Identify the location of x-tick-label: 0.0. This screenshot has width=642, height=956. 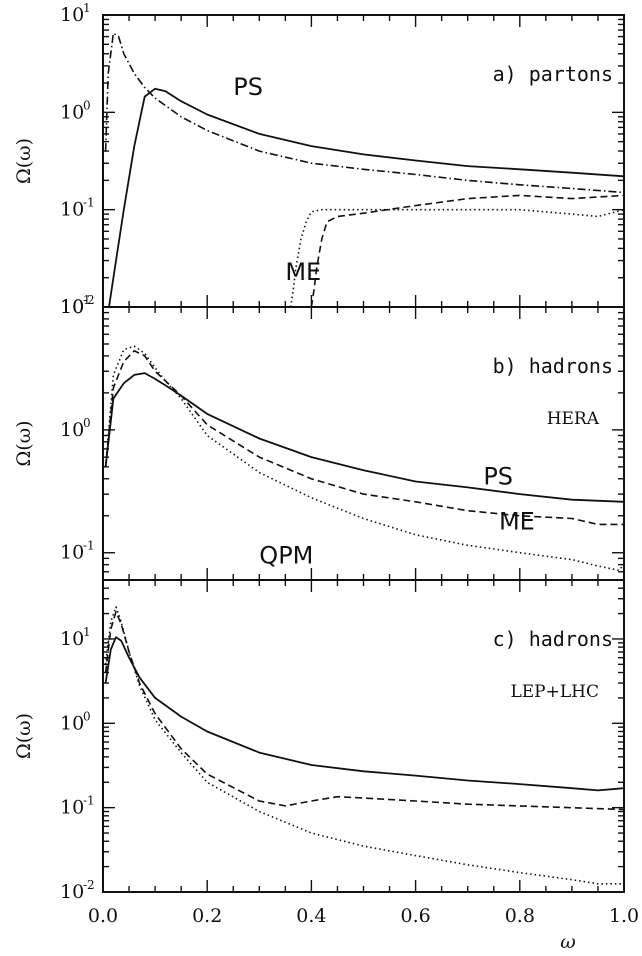
(103, 916).